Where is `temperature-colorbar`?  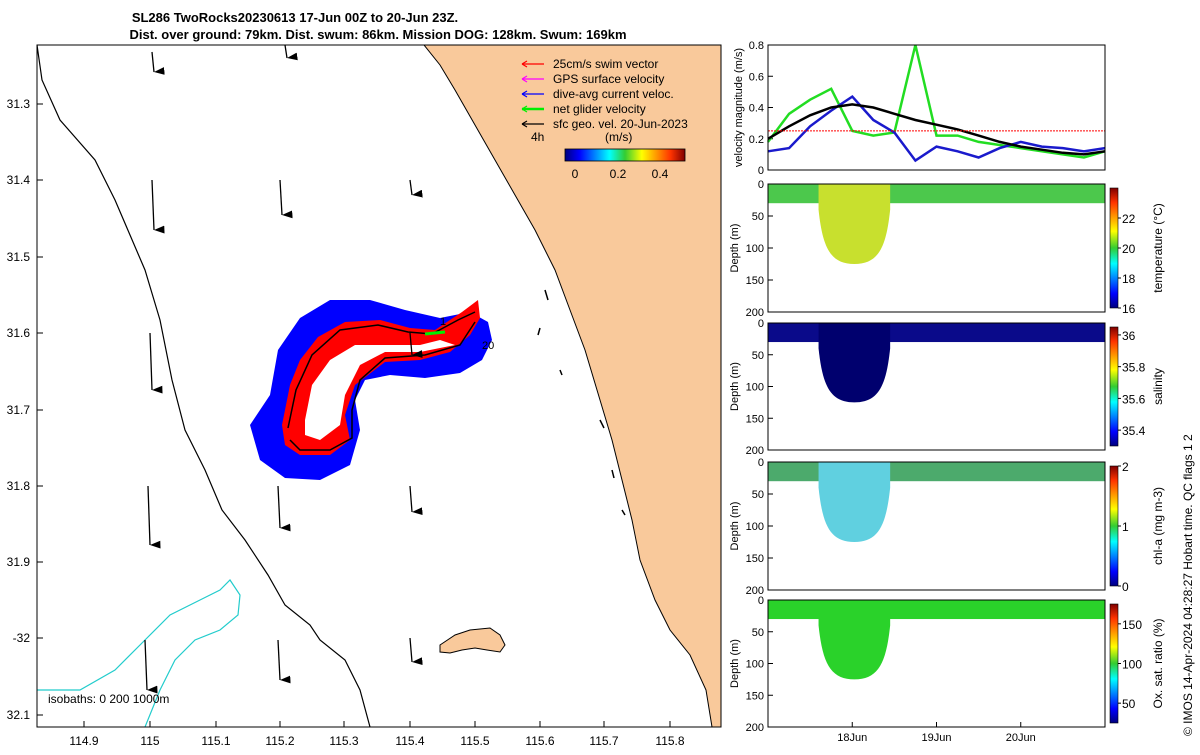
temperature-colorbar is located at coordinates (1114, 248).